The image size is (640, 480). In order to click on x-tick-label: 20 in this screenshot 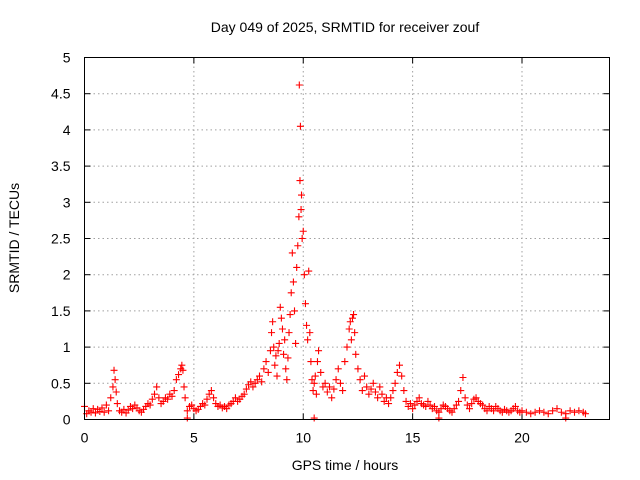, I will do `click(522, 438)`.